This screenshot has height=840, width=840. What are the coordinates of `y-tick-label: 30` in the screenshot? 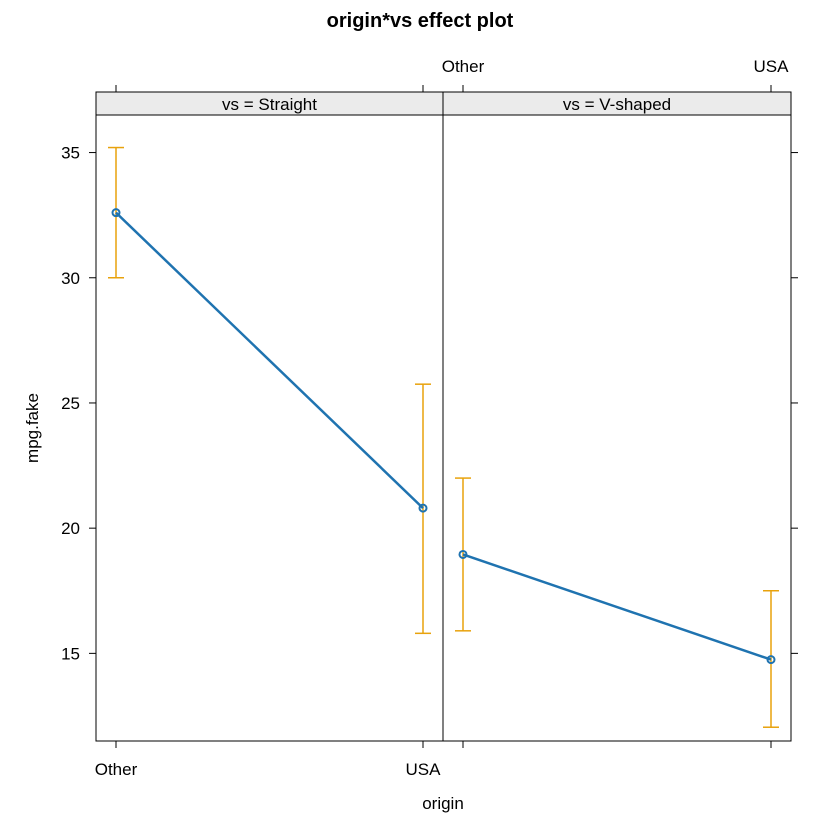 It's located at (70, 278).